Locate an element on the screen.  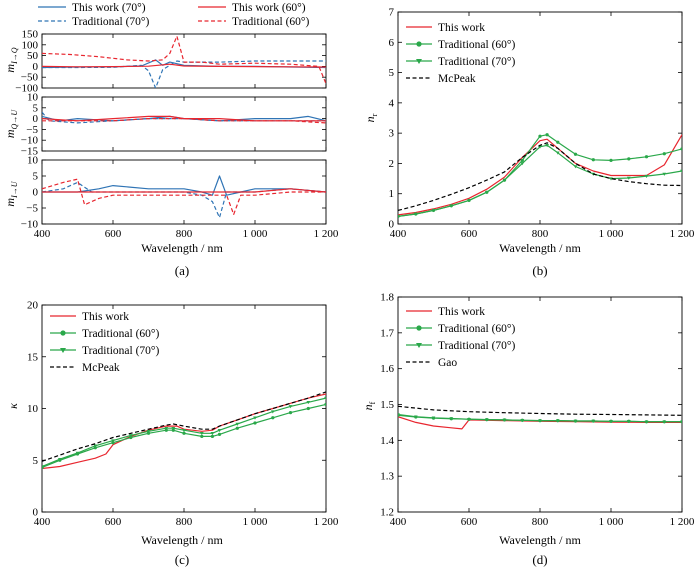
ytick-label-b: 7 is located at coordinates (392, 13).